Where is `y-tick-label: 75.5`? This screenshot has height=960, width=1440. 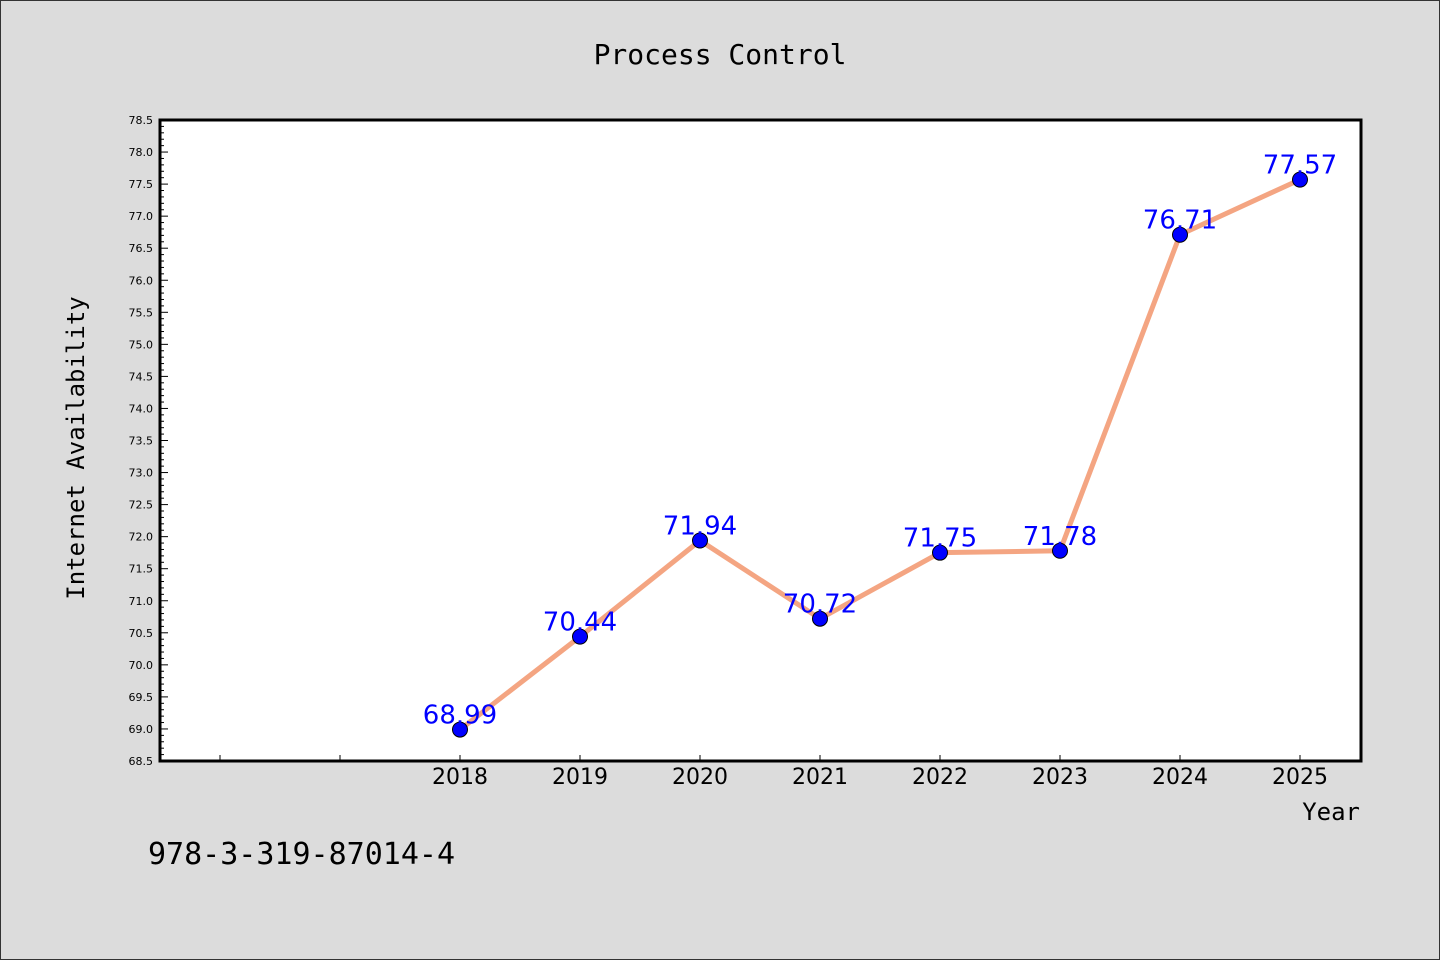 y-tick-label: 75.5 is located at coordinates (141, 312).